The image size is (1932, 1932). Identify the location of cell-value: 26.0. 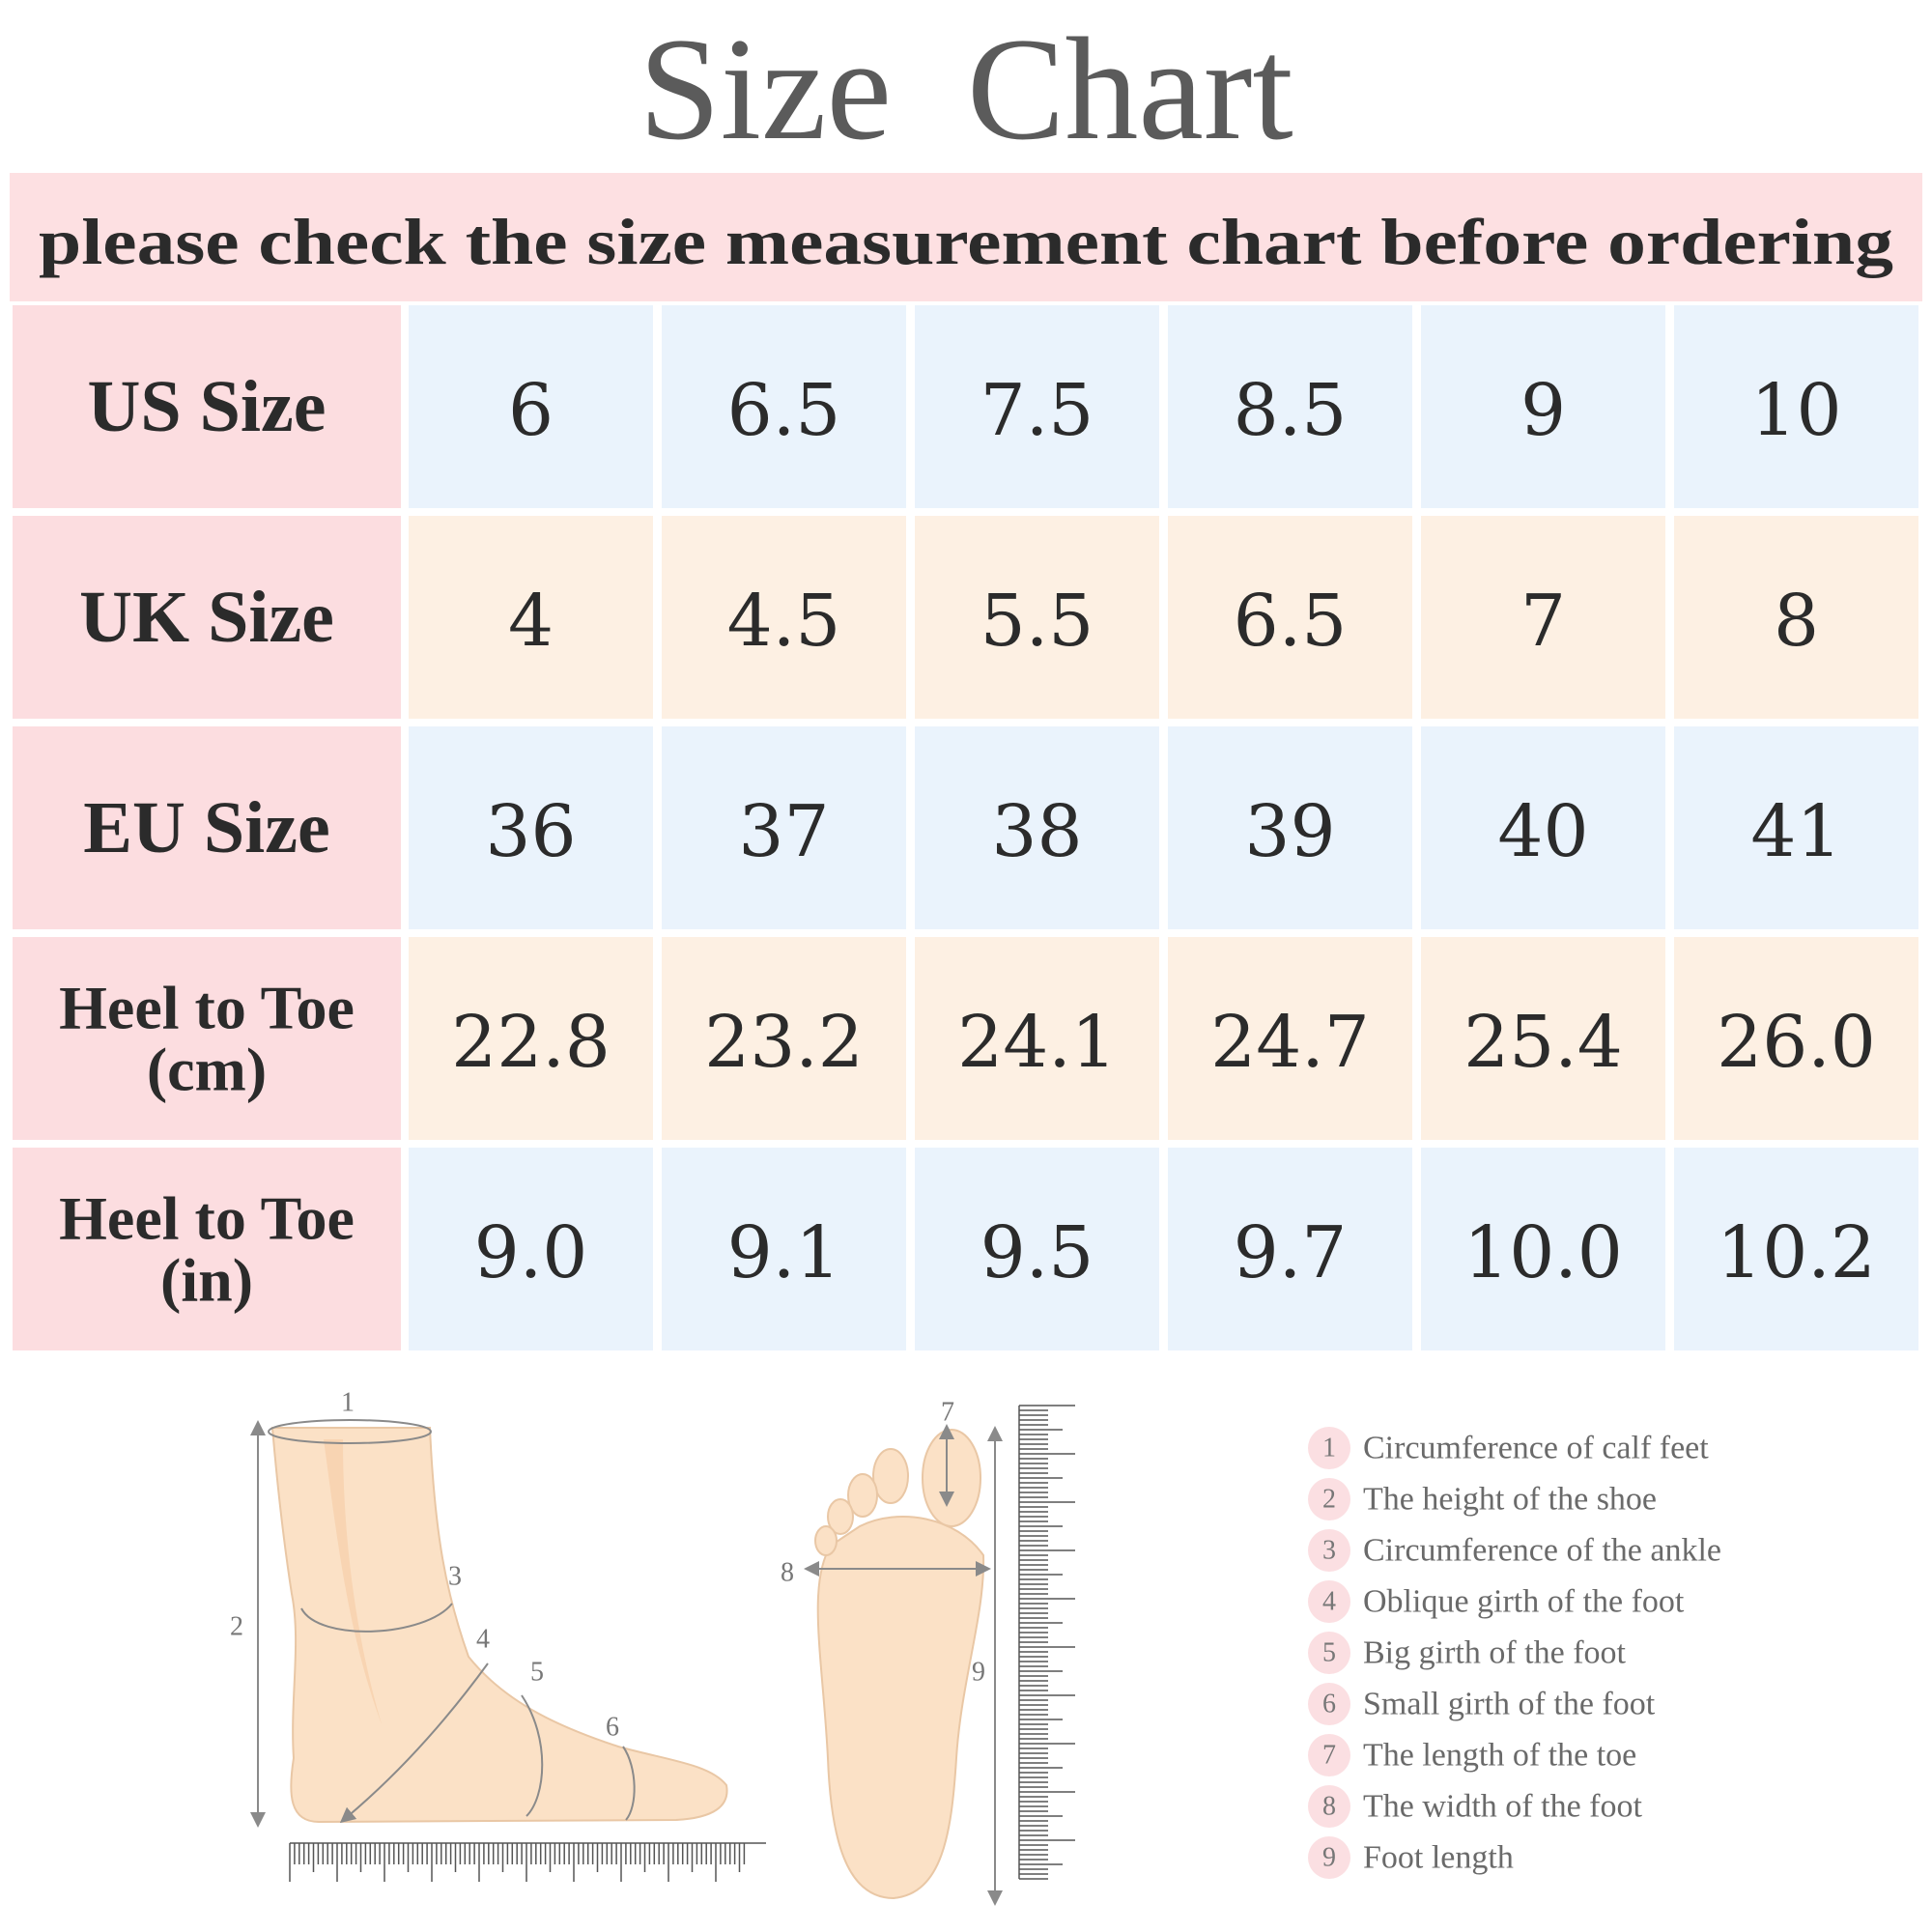
(1796, 1042).